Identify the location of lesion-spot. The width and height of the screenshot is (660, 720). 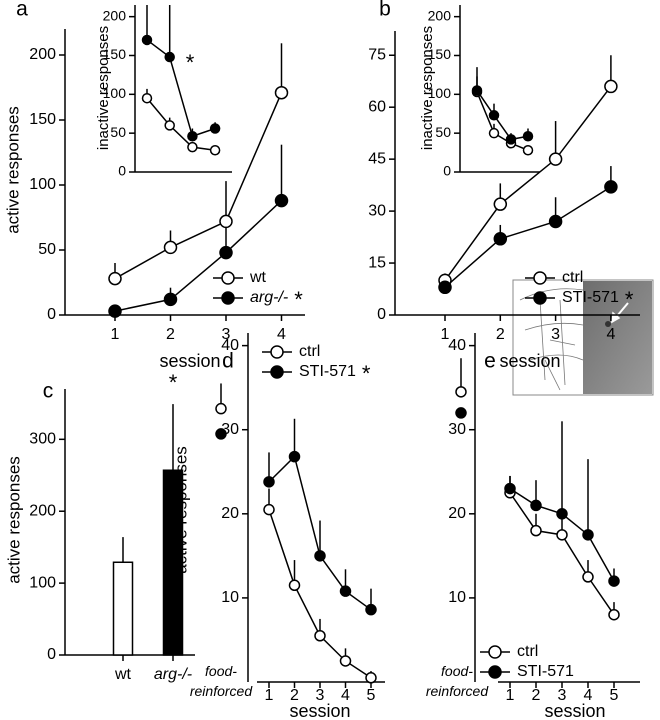
(608, 324).